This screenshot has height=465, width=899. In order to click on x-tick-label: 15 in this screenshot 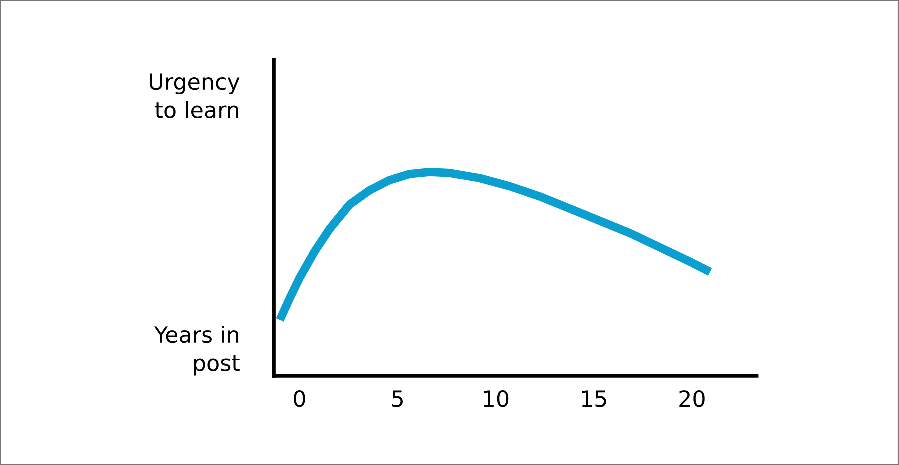, I will do `click(594, 399)`.